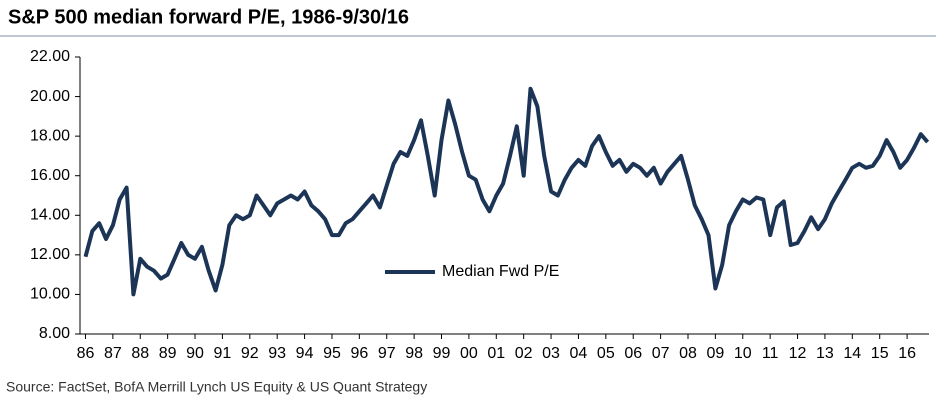 This screenshot has width=936, height=411. I want to click on y-tick-label: 16.00, so click(50, 175).